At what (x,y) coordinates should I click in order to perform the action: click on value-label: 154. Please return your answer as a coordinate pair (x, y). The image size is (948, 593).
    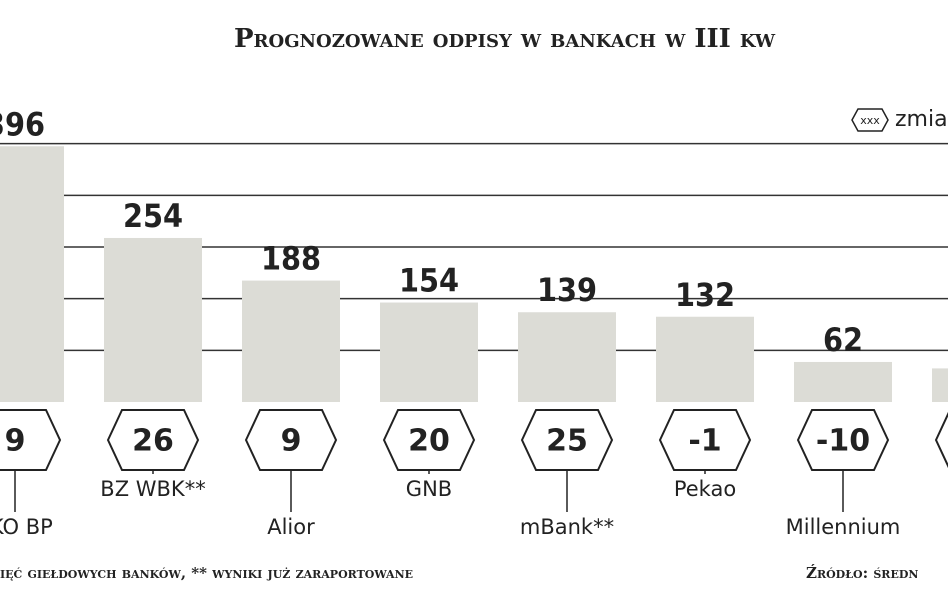
    Looking at the image, I should click on (429, 281).